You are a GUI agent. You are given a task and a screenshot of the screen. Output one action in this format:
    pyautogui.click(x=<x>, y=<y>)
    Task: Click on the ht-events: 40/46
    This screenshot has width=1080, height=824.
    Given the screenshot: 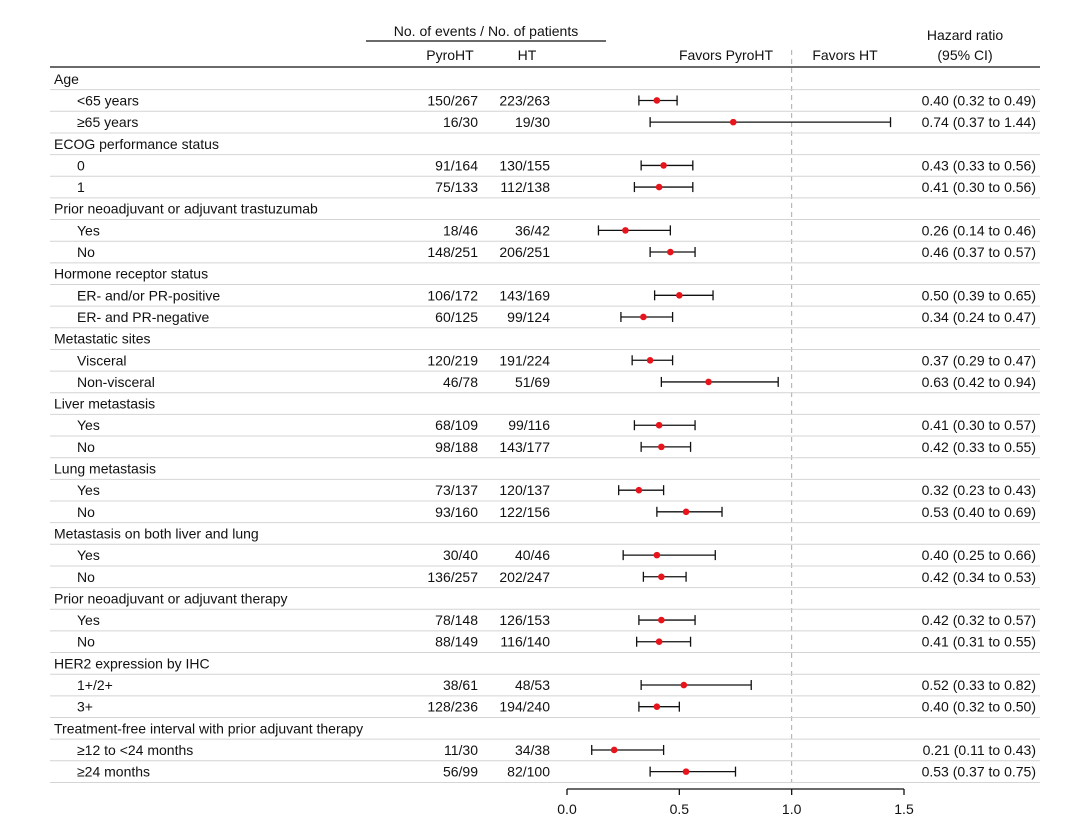 What is the action you would take?
    pyautogui.click(x=532, y=555)
    